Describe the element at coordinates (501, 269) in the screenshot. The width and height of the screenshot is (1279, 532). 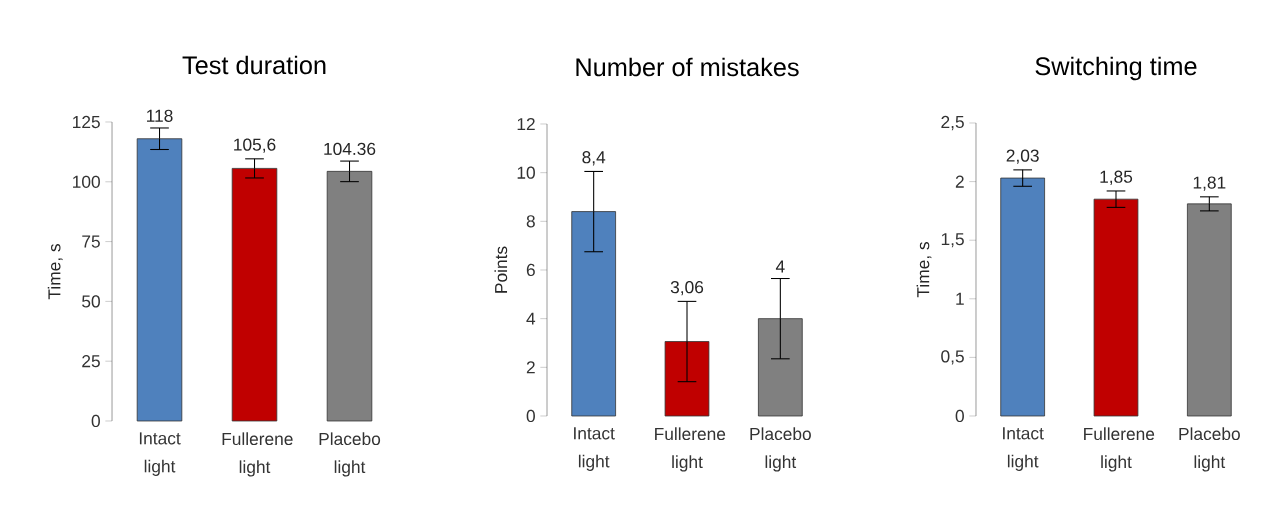
I see `y-axis-title: Points` at that location.